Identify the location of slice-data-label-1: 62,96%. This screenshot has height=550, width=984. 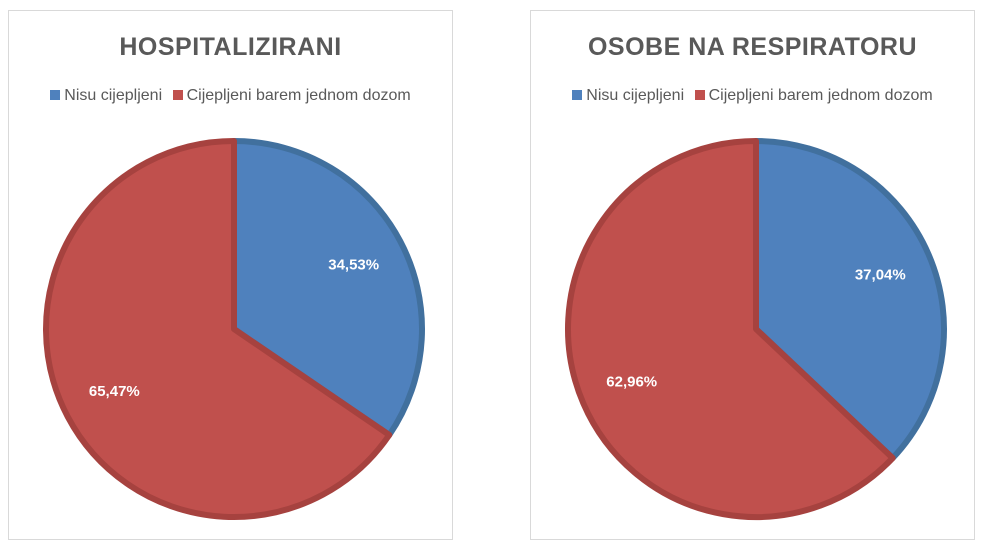
(631, 382).